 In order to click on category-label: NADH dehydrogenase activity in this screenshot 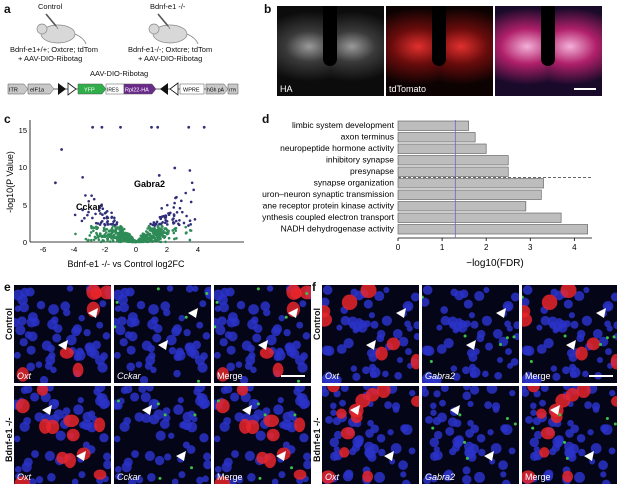, I will do `click(338, 229)`.